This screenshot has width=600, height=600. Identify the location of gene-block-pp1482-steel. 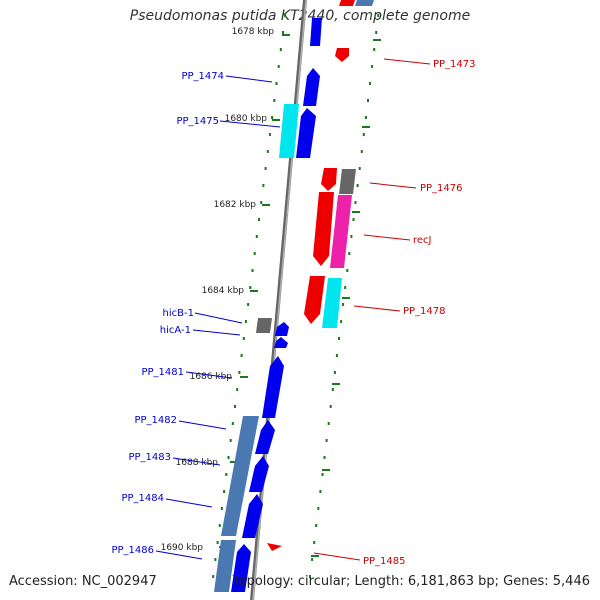
(240, 476).